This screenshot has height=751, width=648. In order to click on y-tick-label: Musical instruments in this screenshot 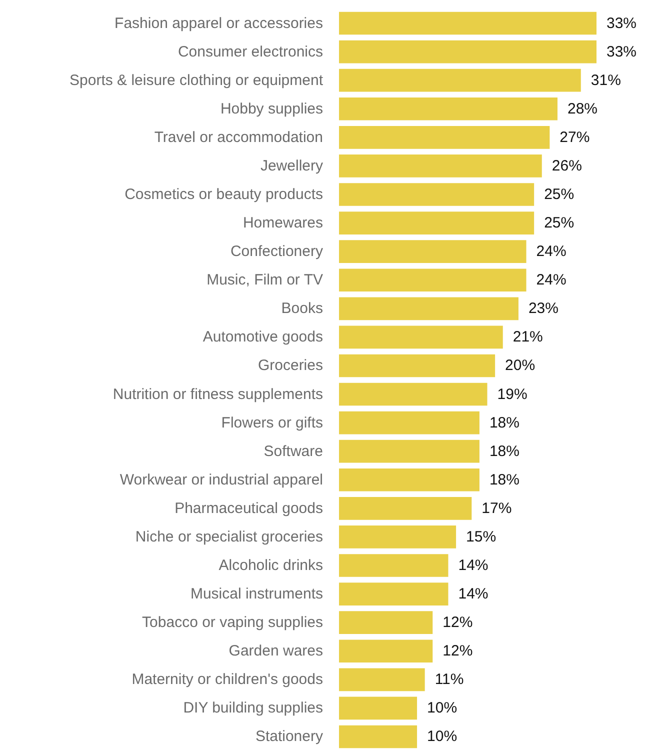, I will do `click(256, 594)`.